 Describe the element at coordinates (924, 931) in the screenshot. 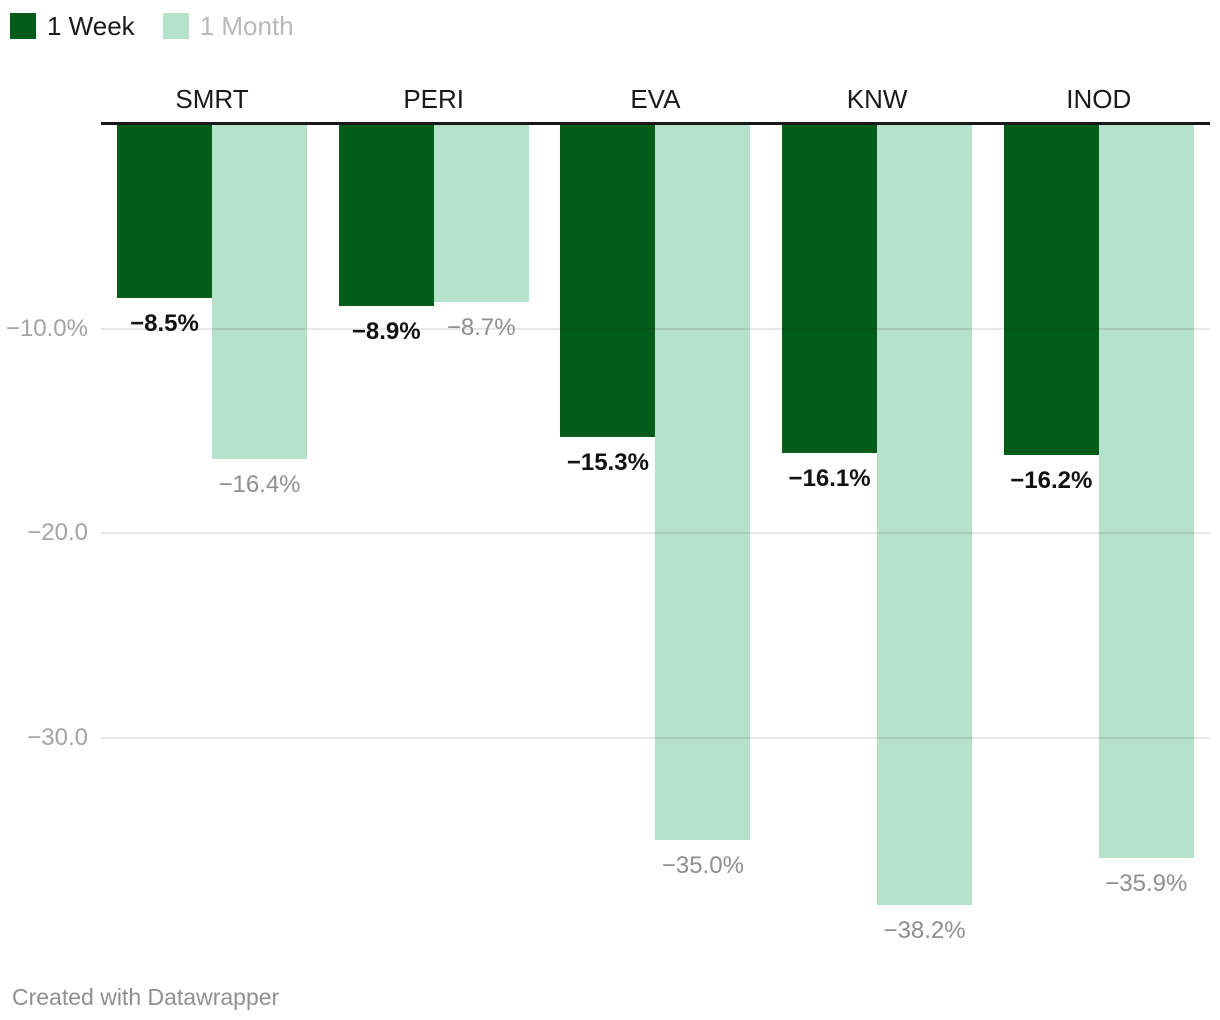

I see `value-label-1-month-knw: −38.2%` at that location.